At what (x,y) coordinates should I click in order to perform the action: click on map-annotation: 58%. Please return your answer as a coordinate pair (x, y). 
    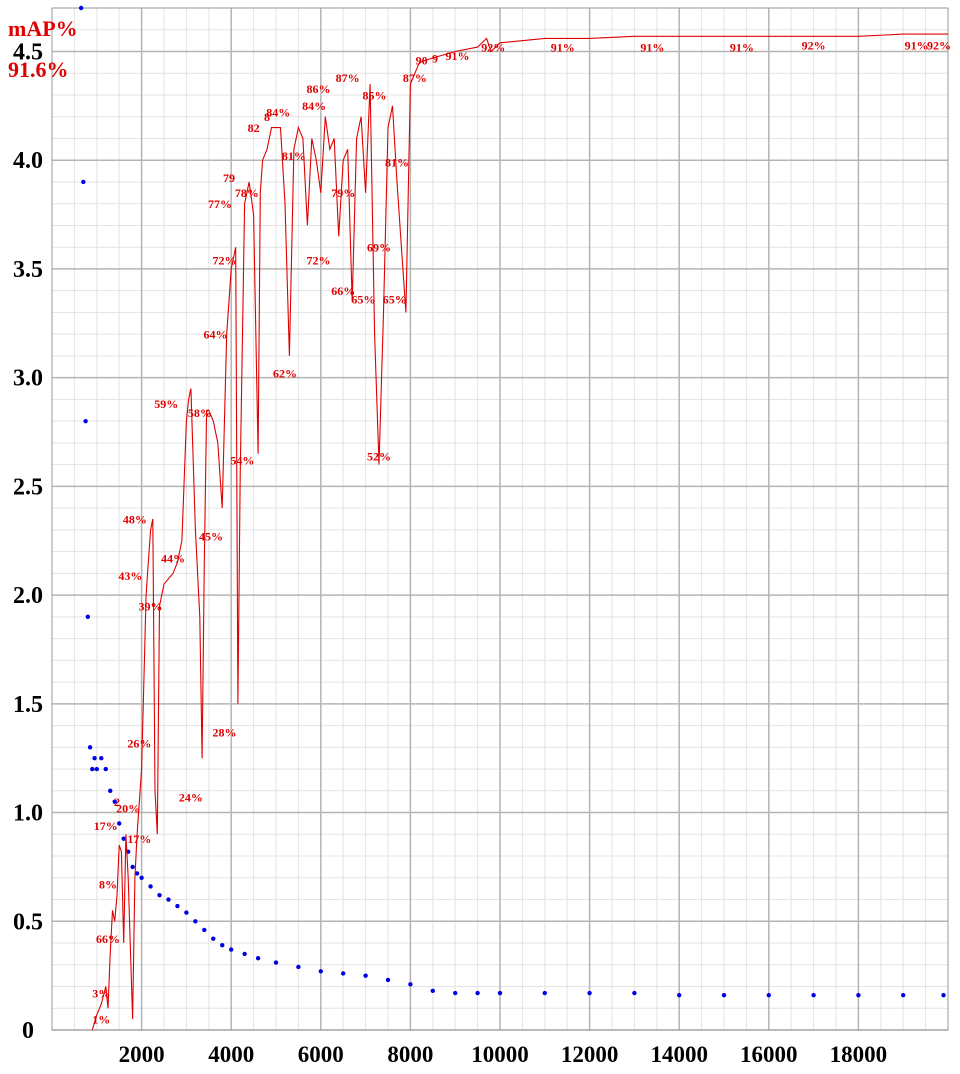
    Looking at the image, I should click on (200, 413).